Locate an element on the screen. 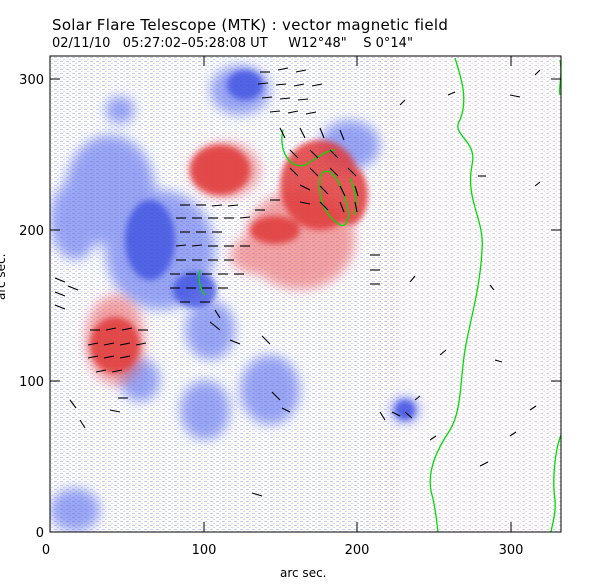  x-axis-label: arc sec. is located at coordinates (303, 573).